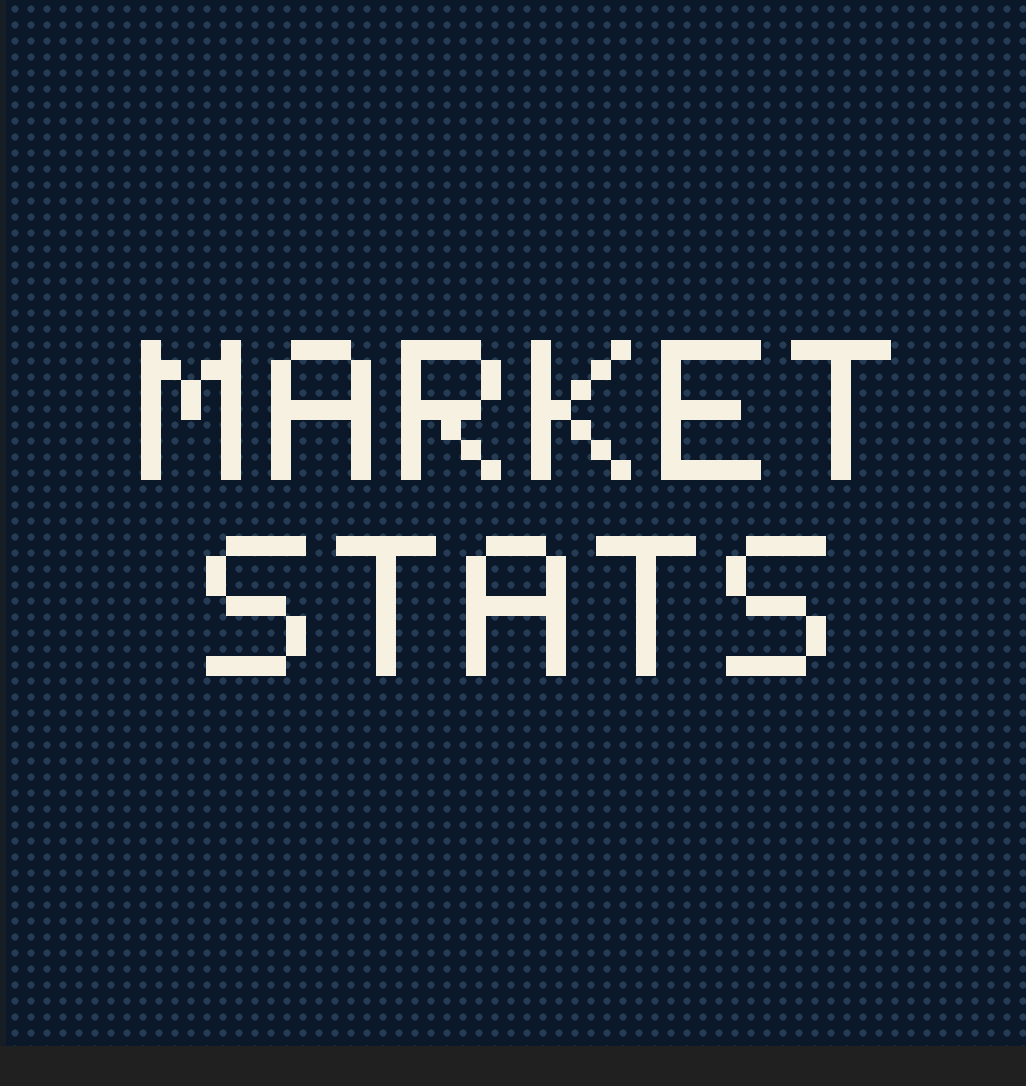  I want to click on title-letter-e, so click(711, 410).